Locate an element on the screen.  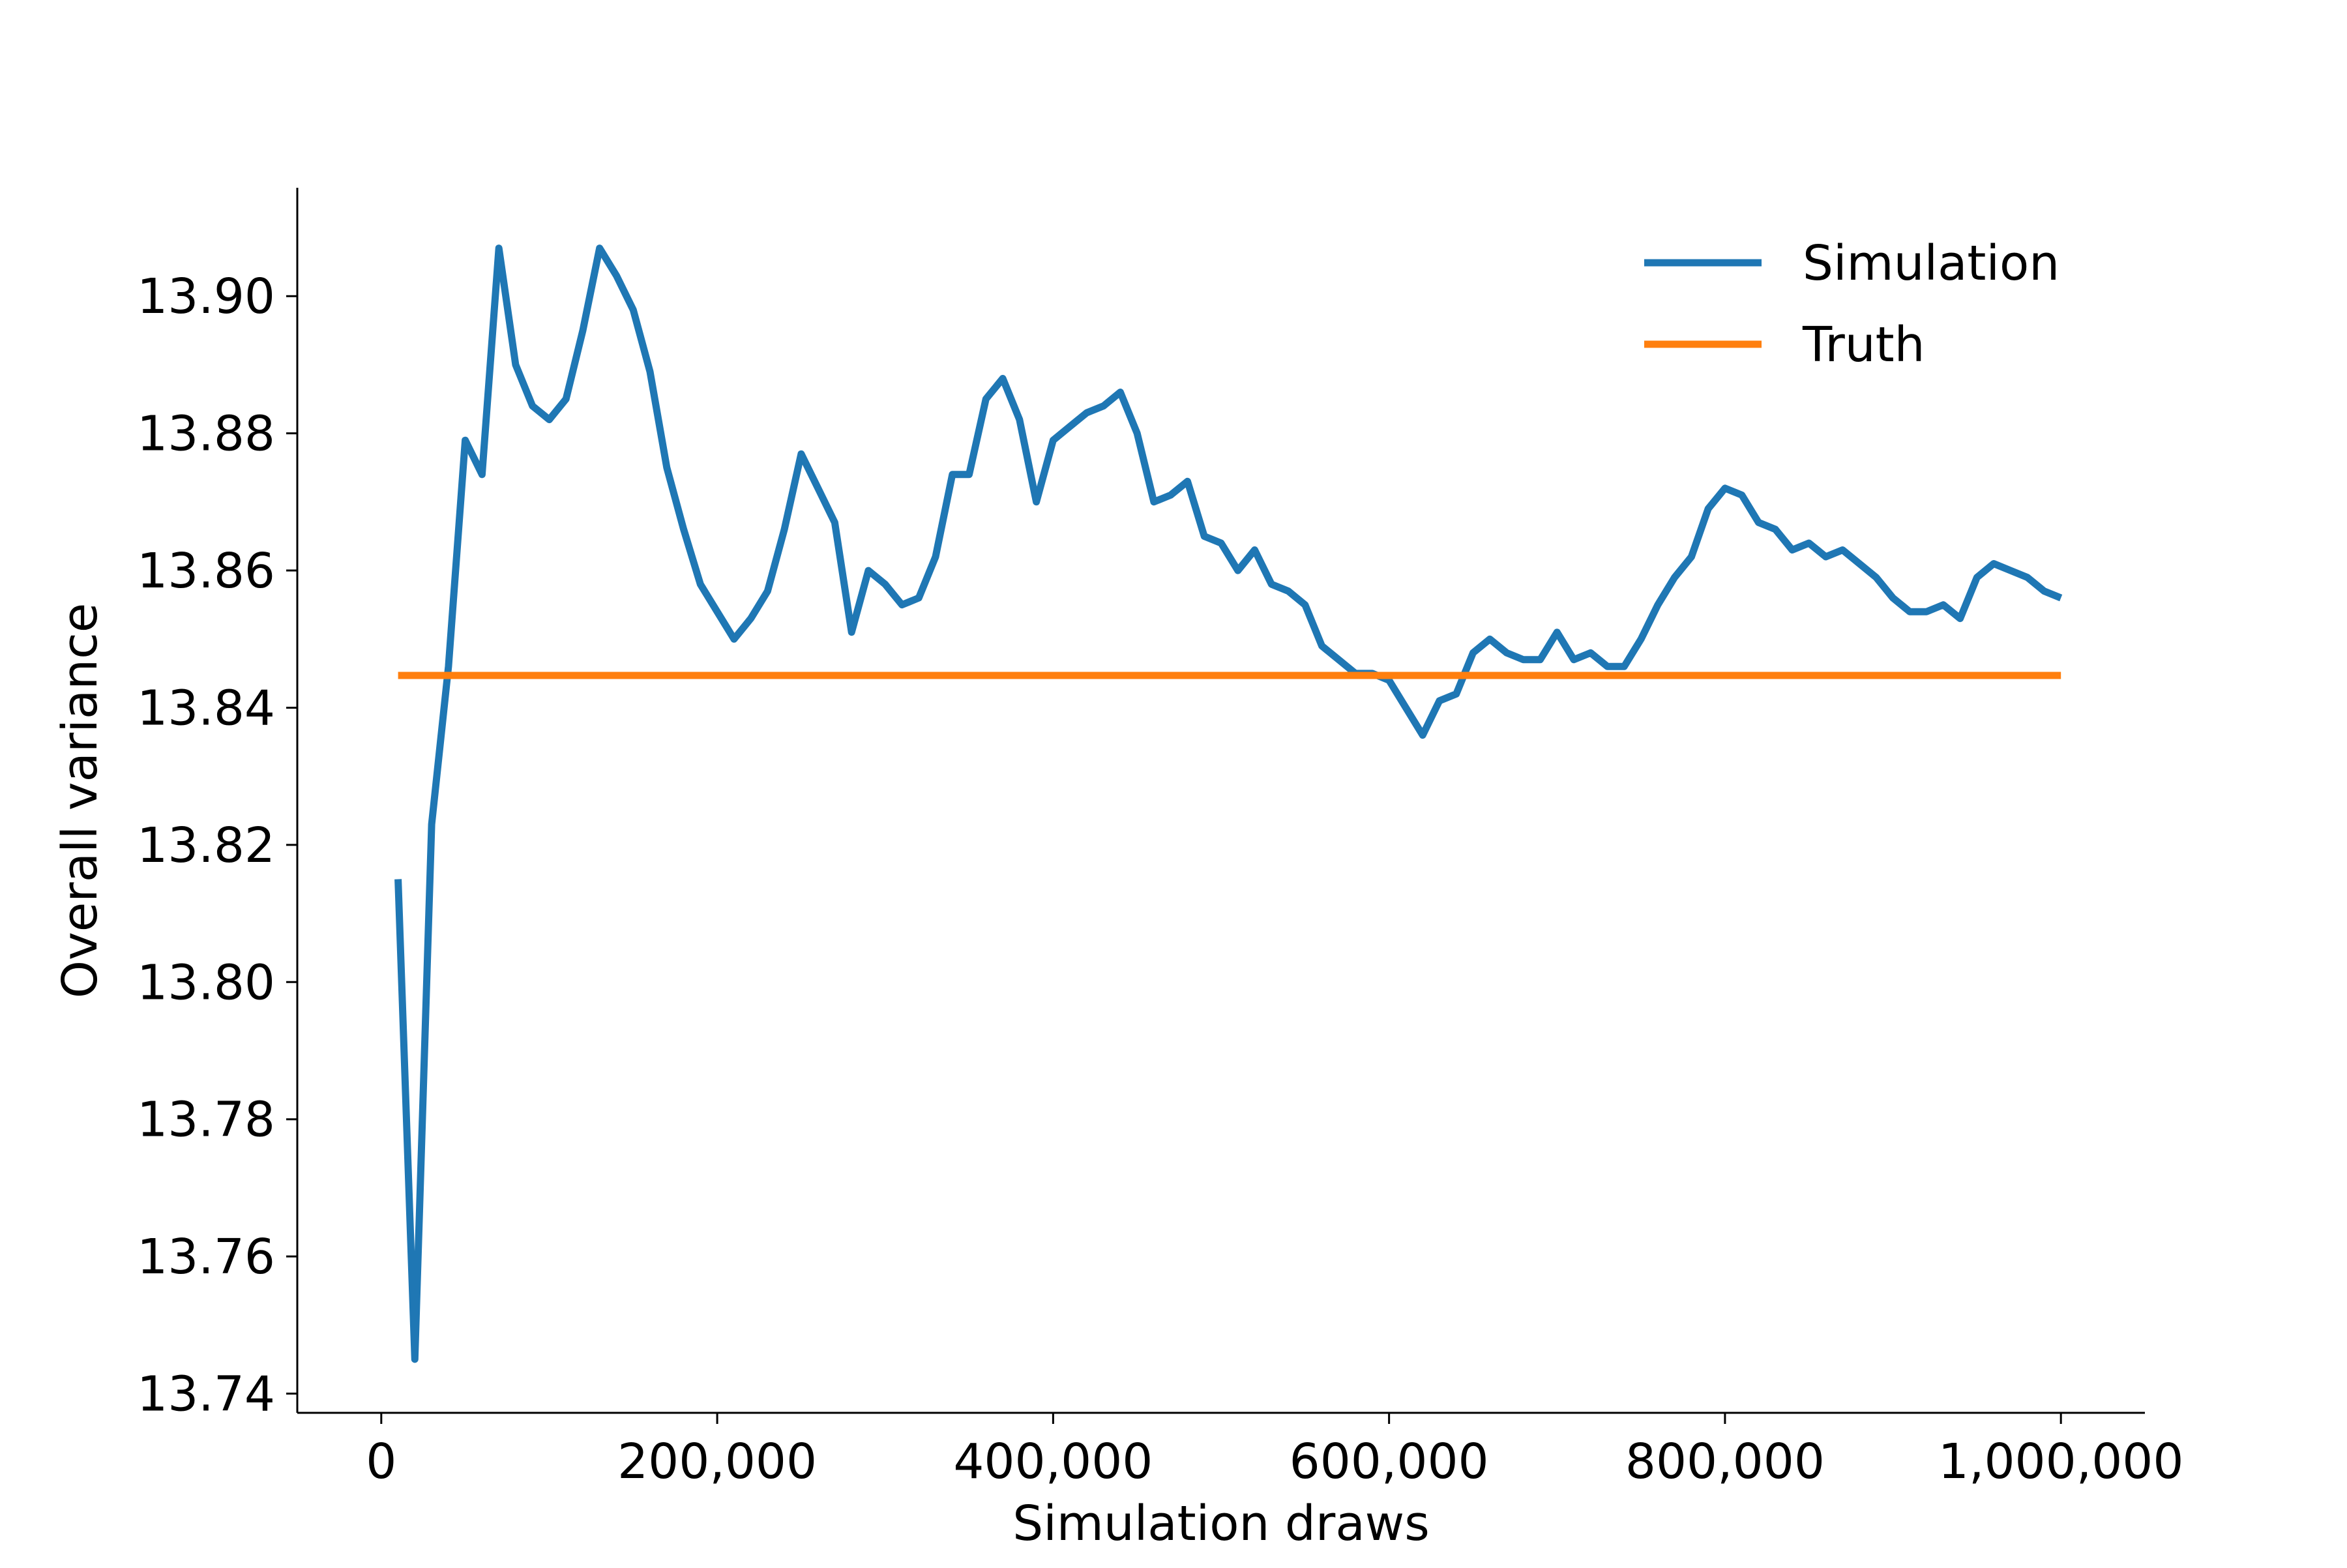
y-tick-label: 13.90 is located at coordinates (206, 297).